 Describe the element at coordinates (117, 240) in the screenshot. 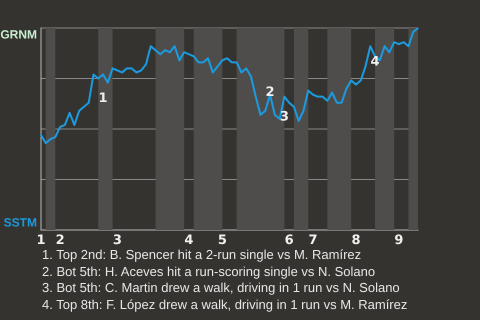

I see `x-tick-label: 3` at that location.